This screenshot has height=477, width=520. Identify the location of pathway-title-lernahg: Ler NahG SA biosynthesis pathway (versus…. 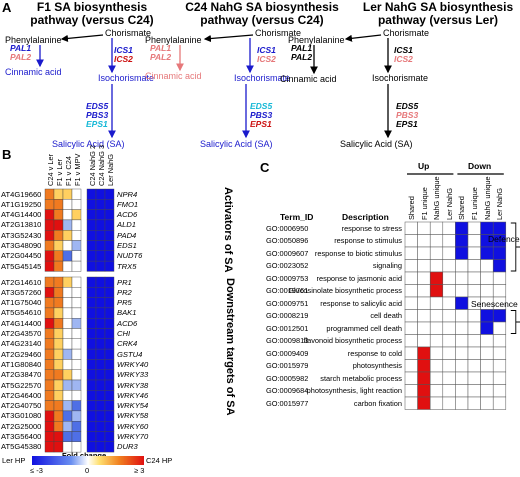
(438, 14).